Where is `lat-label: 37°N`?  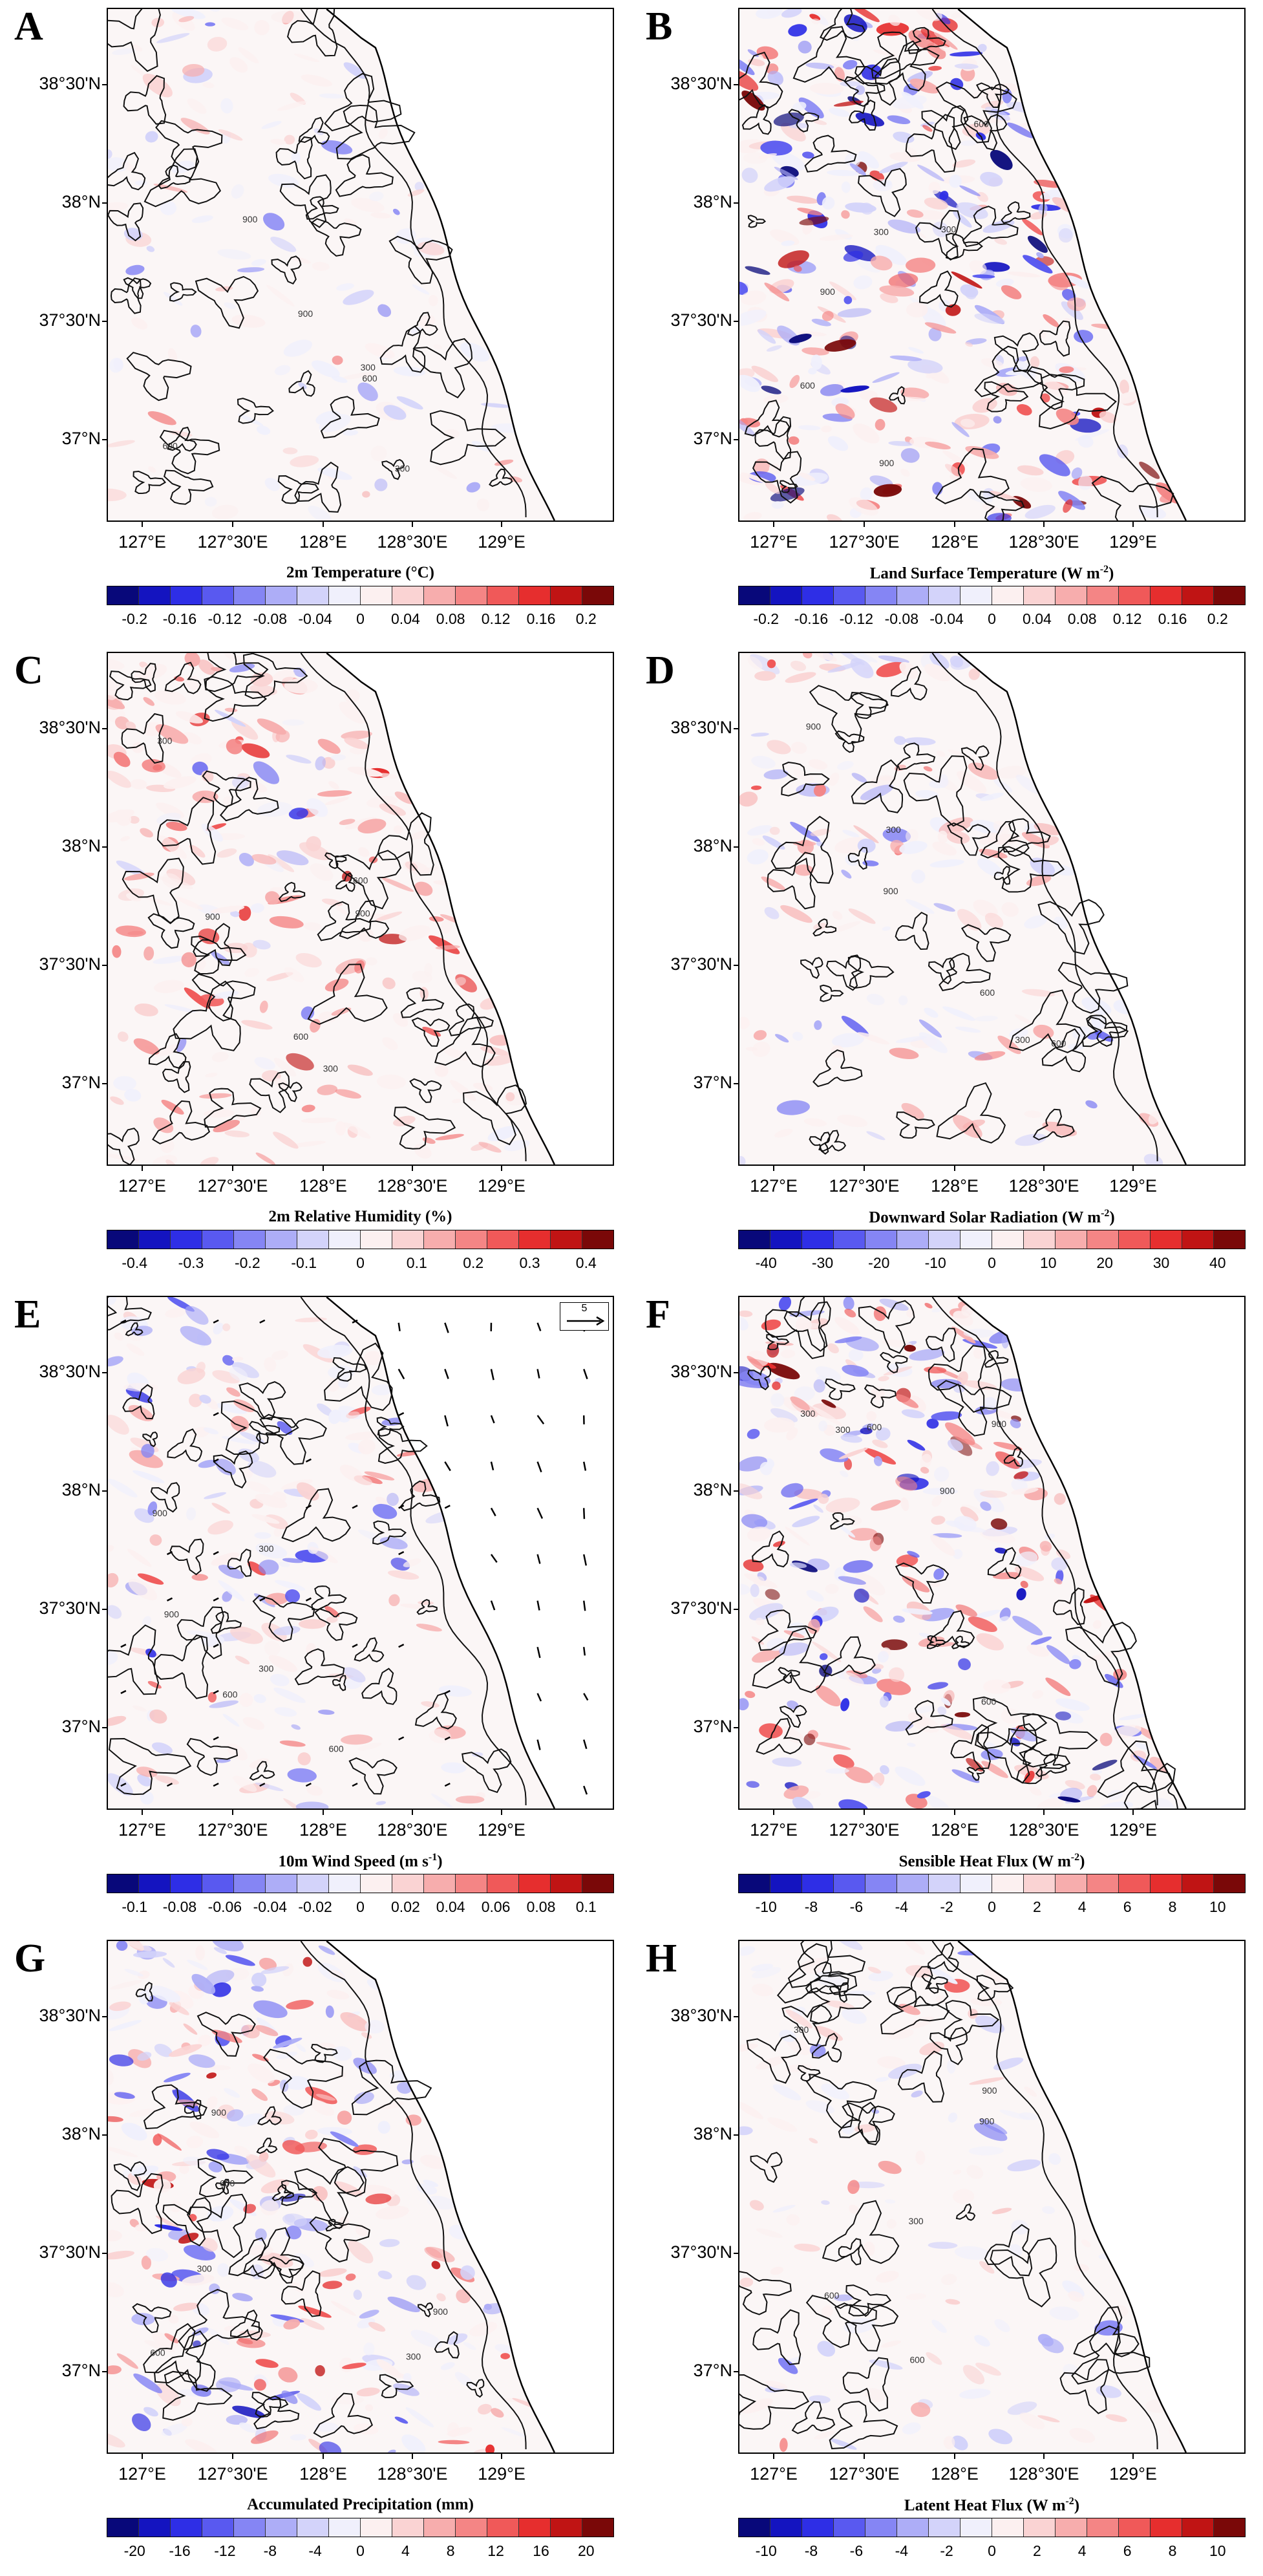 lat-label: 37°N is located at coordinates (712, 1082).